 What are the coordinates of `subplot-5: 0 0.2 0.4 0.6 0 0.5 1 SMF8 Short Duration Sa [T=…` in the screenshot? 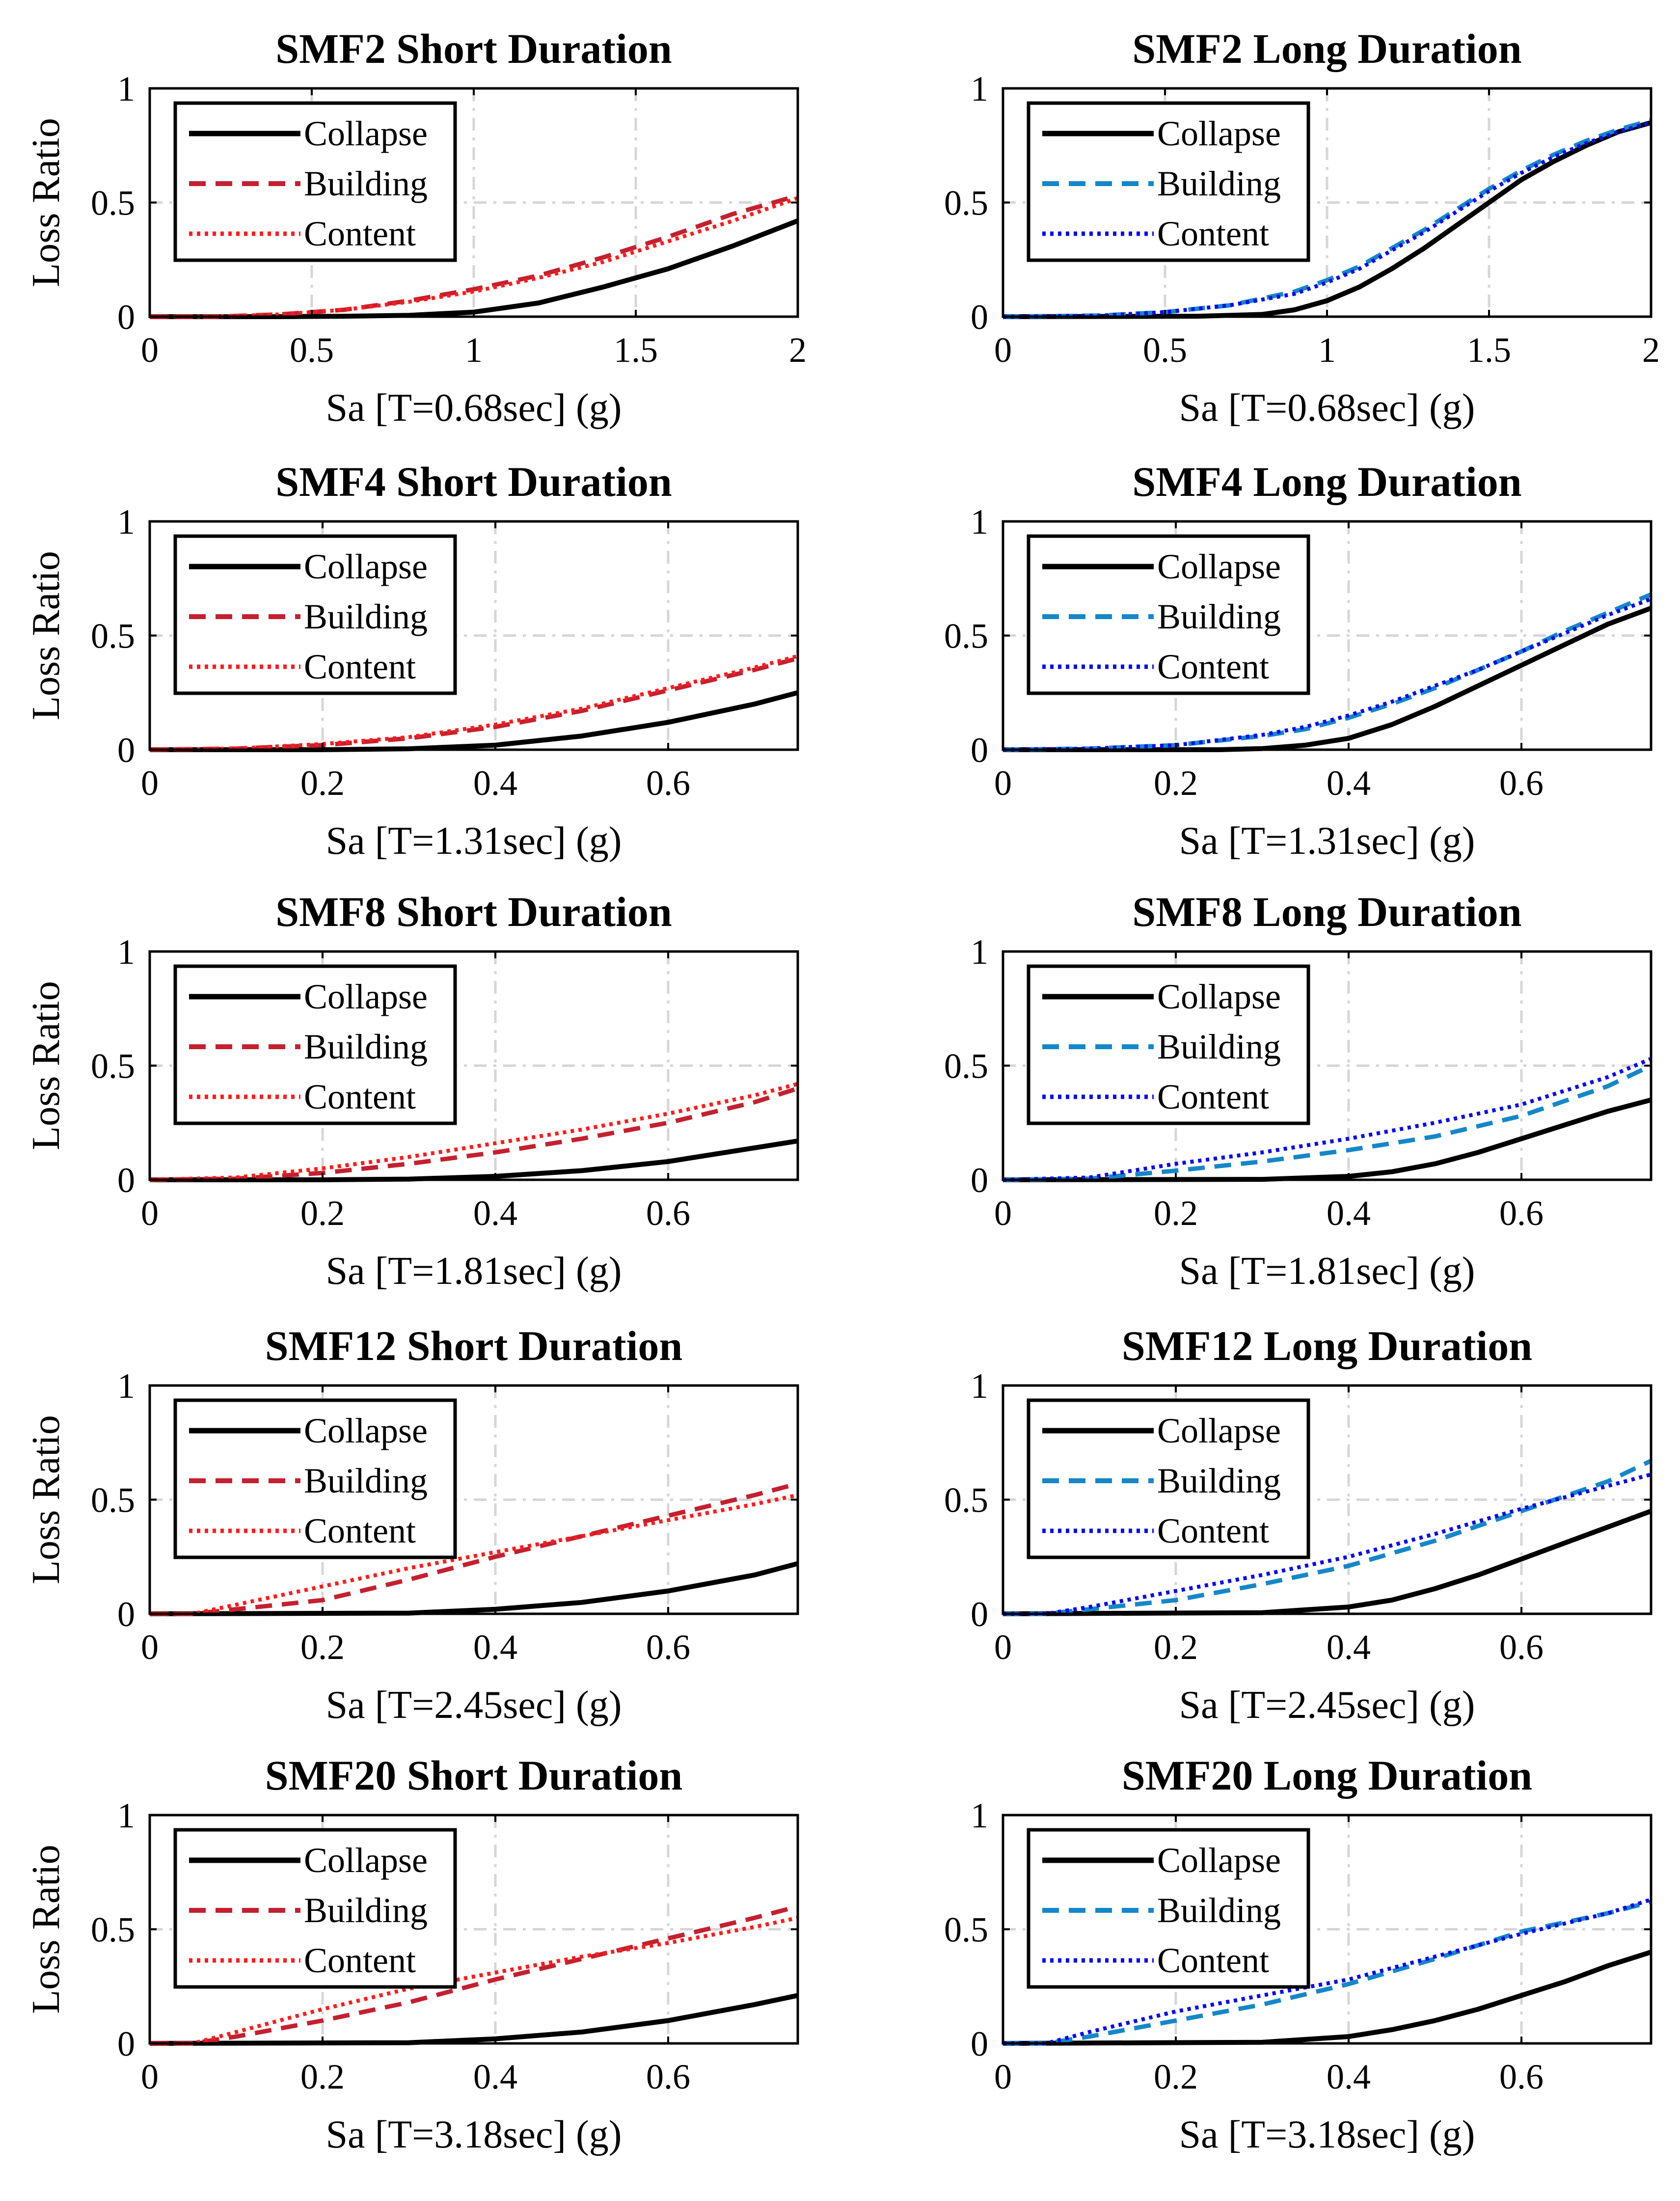 It's located at (412, 1091).